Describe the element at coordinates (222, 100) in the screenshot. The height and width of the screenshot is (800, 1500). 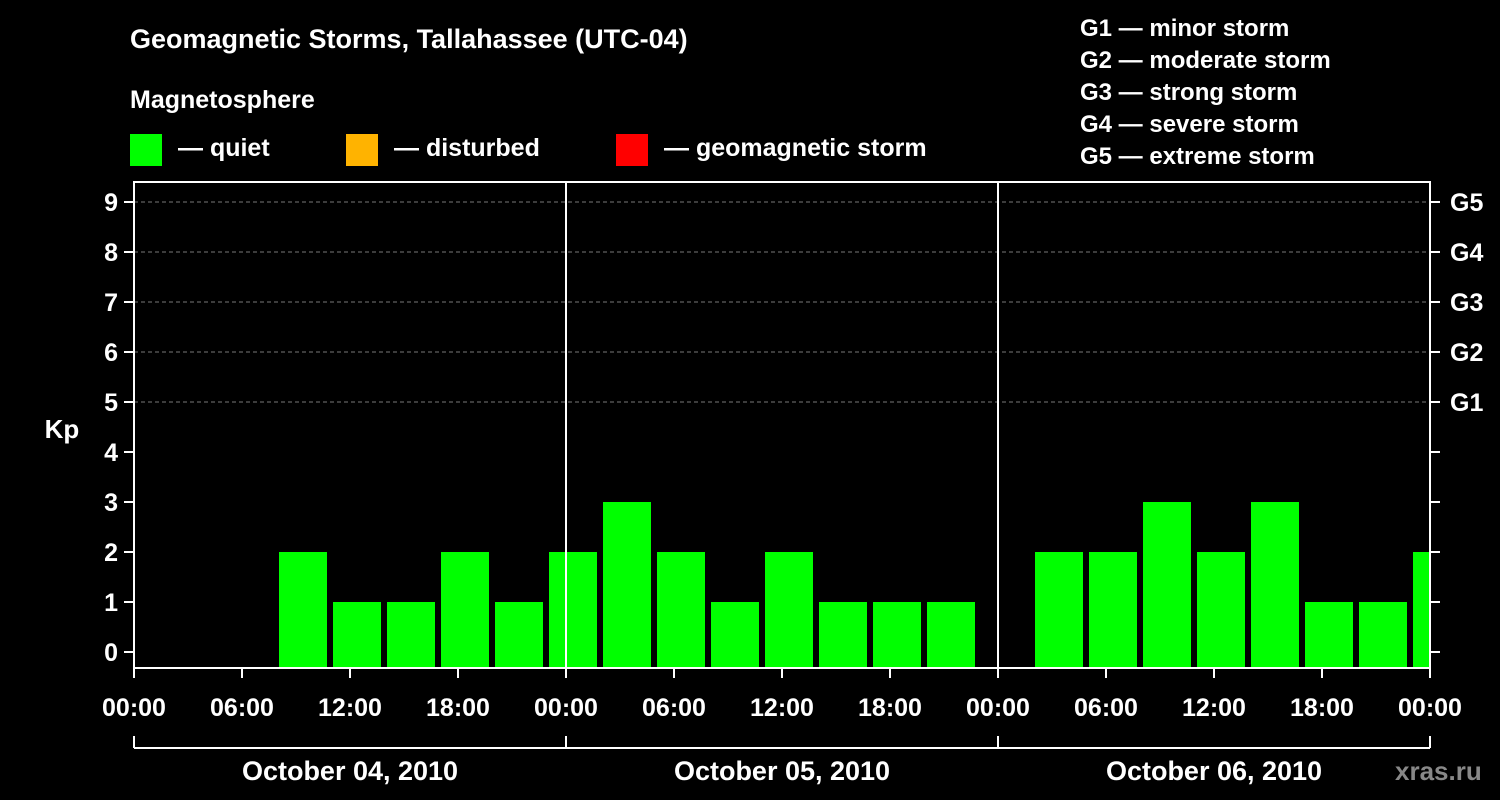
I see `magnetosphere-title: Magnetosphere` at that location.